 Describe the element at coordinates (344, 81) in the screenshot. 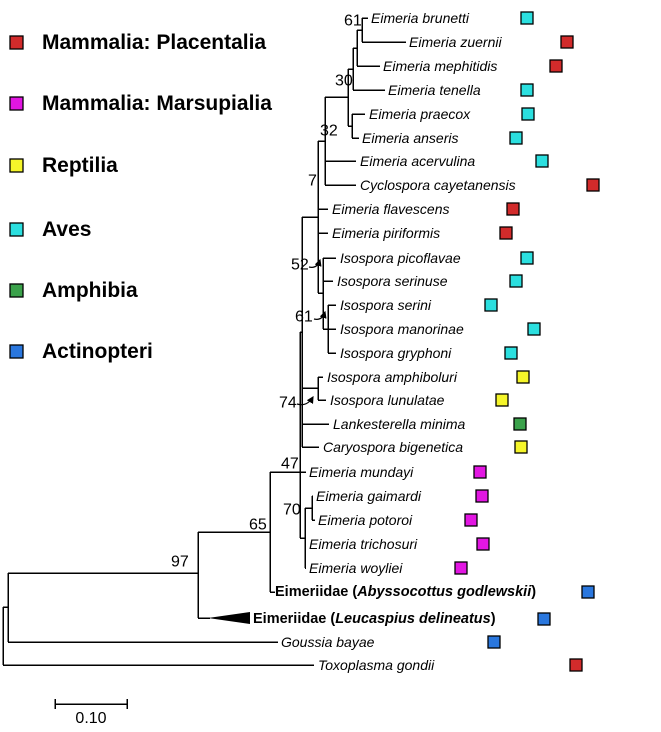

I see `bootstrap-value: 30` at that location.